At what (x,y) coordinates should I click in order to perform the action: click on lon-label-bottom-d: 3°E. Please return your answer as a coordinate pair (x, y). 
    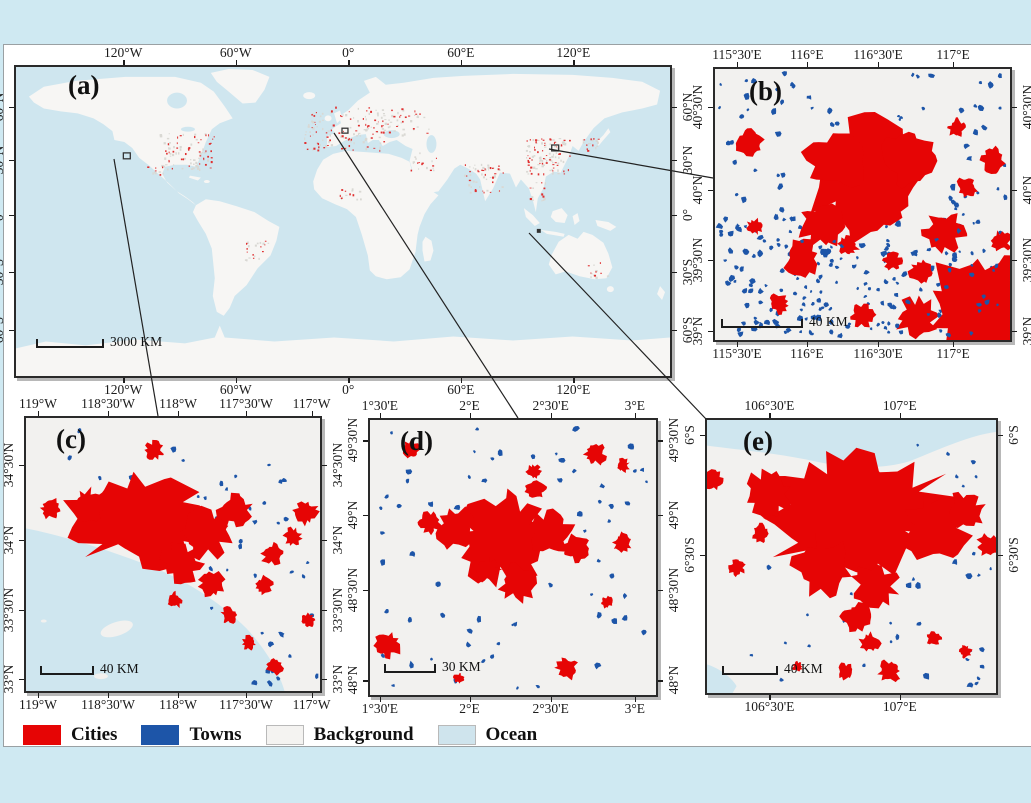
    Looking at the image, I should click on (634, 708).